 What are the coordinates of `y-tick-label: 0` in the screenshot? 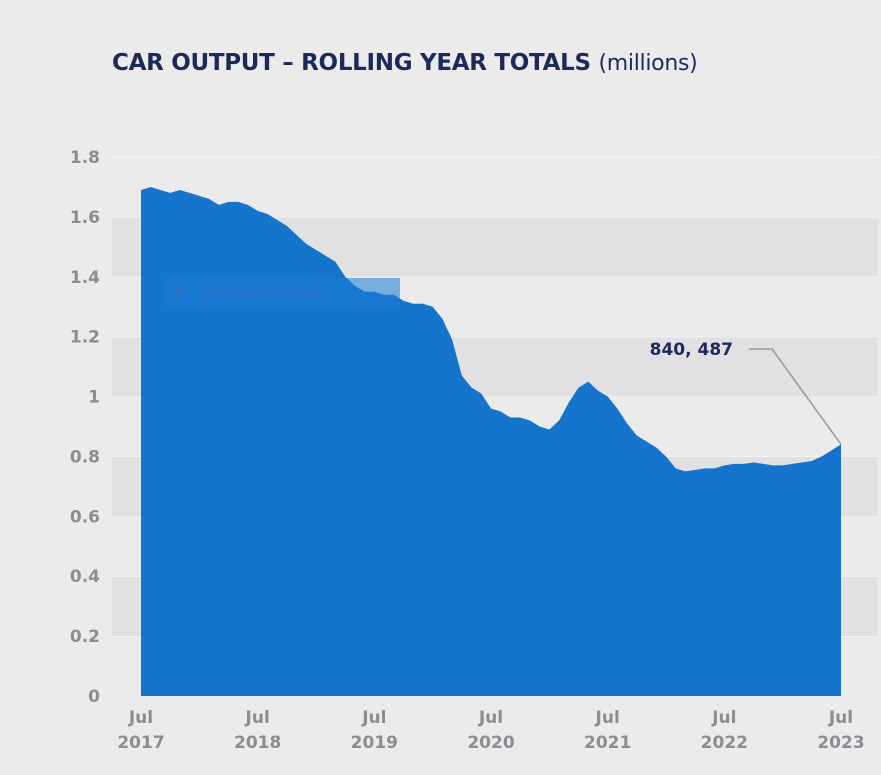 It's located at (94, 697).